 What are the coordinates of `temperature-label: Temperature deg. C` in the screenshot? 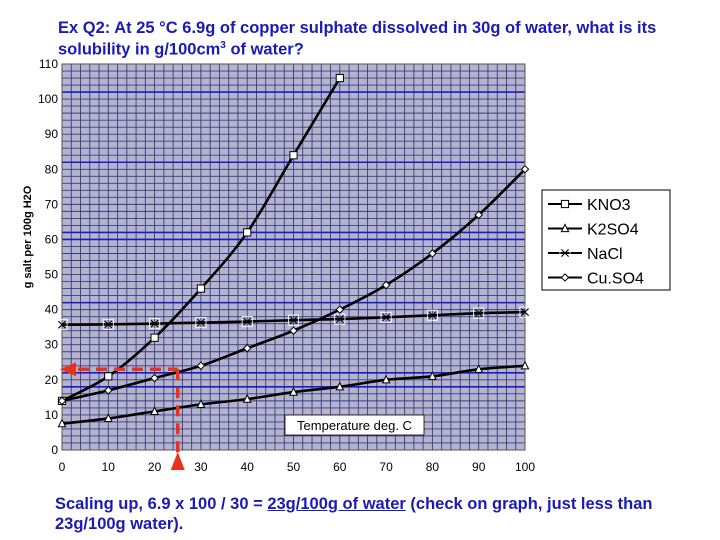 It's located at (354, 425).